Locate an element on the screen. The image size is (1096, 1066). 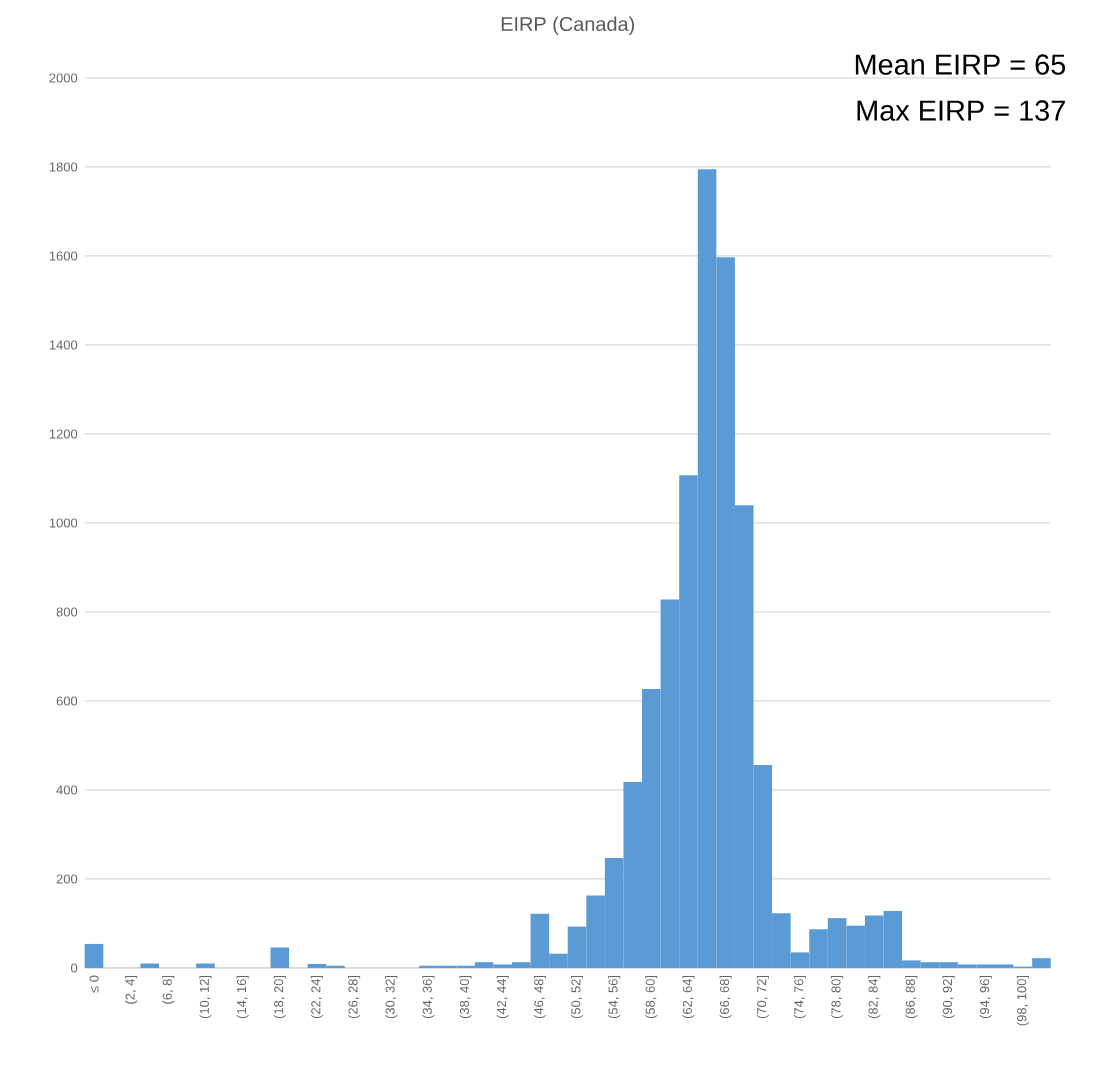
annotation: Max EIRP = 137 is located at coordinates (961, 110).